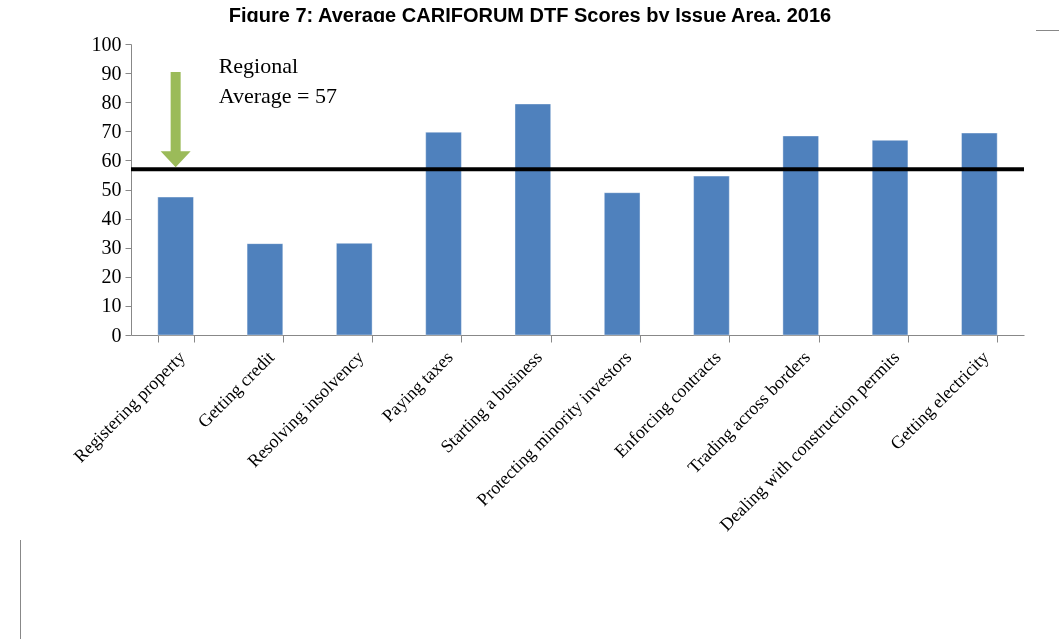  What do you see at coordinates (111, 159) in the screenshot?
I see `y-tick-label: 60` at bounding box center [111, 159].